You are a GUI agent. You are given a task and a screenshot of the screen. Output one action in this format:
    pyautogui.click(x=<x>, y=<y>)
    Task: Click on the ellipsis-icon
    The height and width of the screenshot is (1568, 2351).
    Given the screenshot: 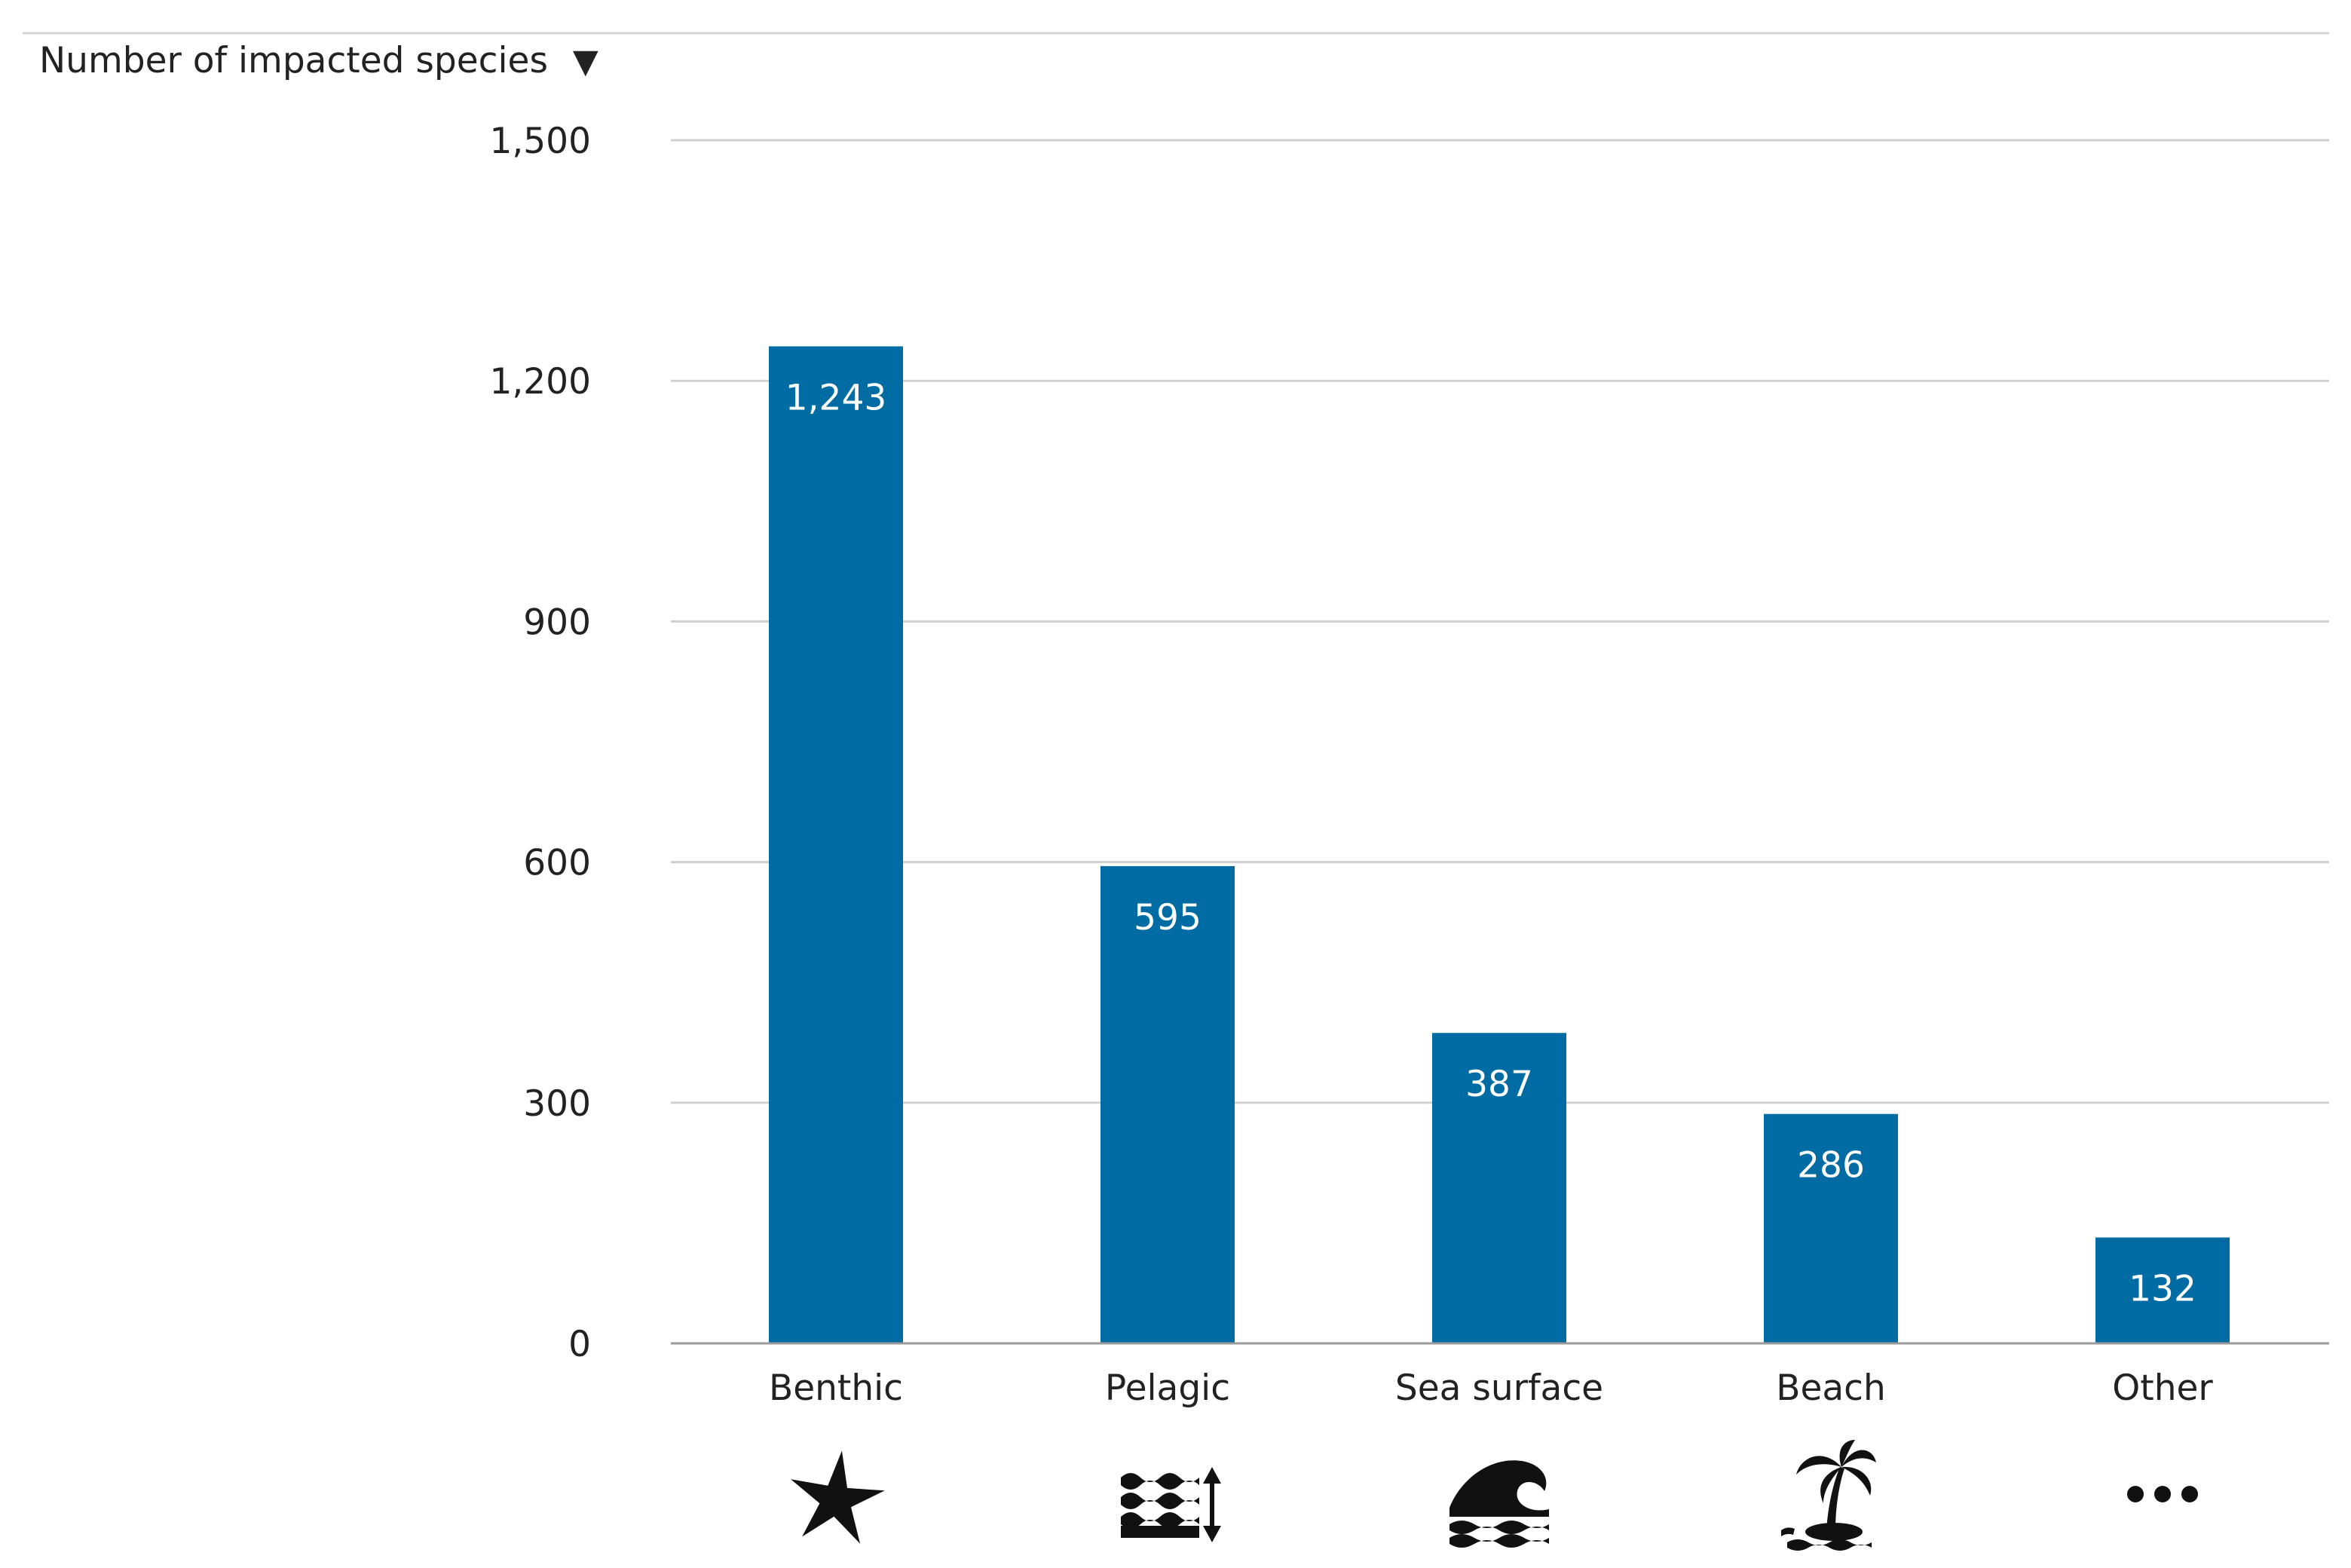 What is the action you would take?
    pyautogui.click(x=2162, y=1494)
    